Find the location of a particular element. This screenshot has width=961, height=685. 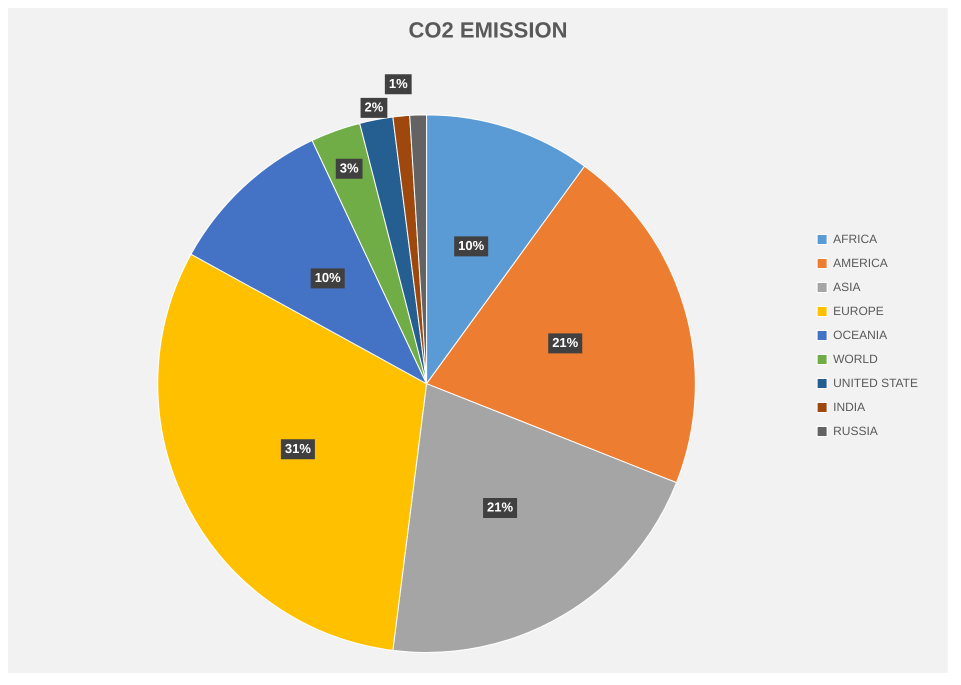

data-label: 2% is located at coordinates (374, 106).